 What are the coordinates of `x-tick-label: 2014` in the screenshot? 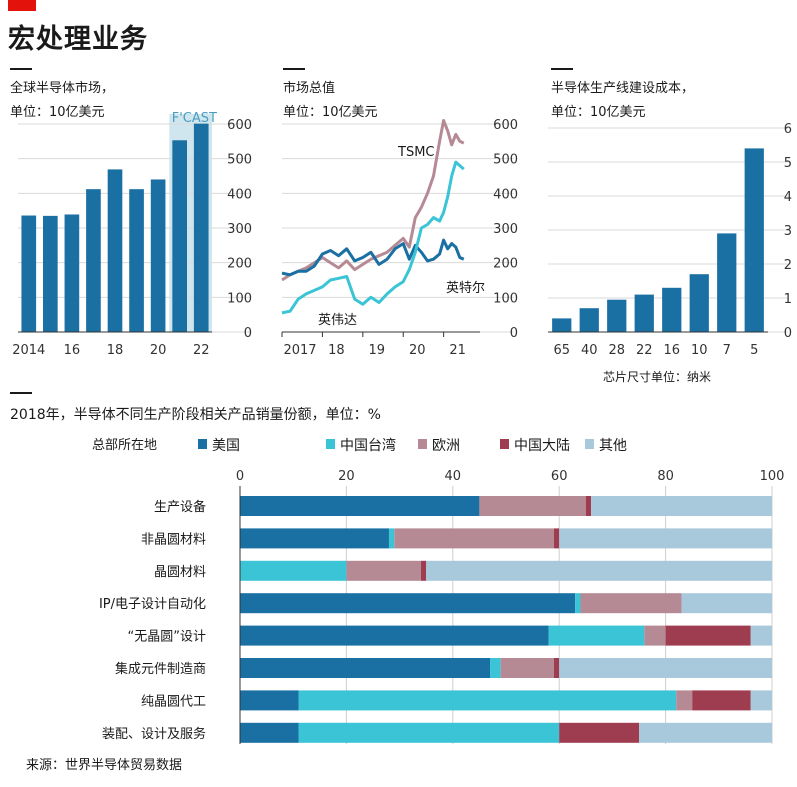 It's located at (28, 350).